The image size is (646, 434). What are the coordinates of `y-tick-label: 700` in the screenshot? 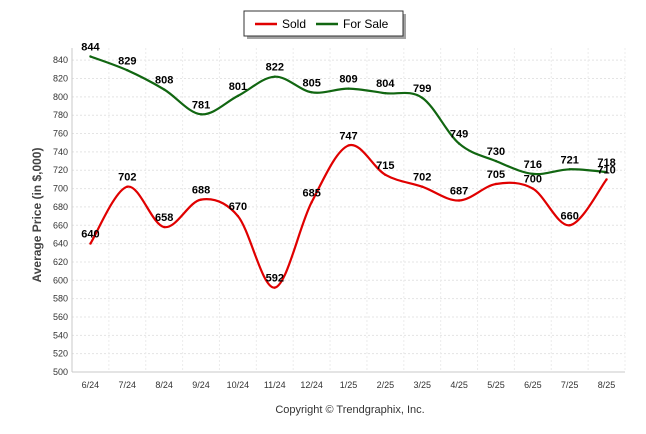 It's located at (60, 189).